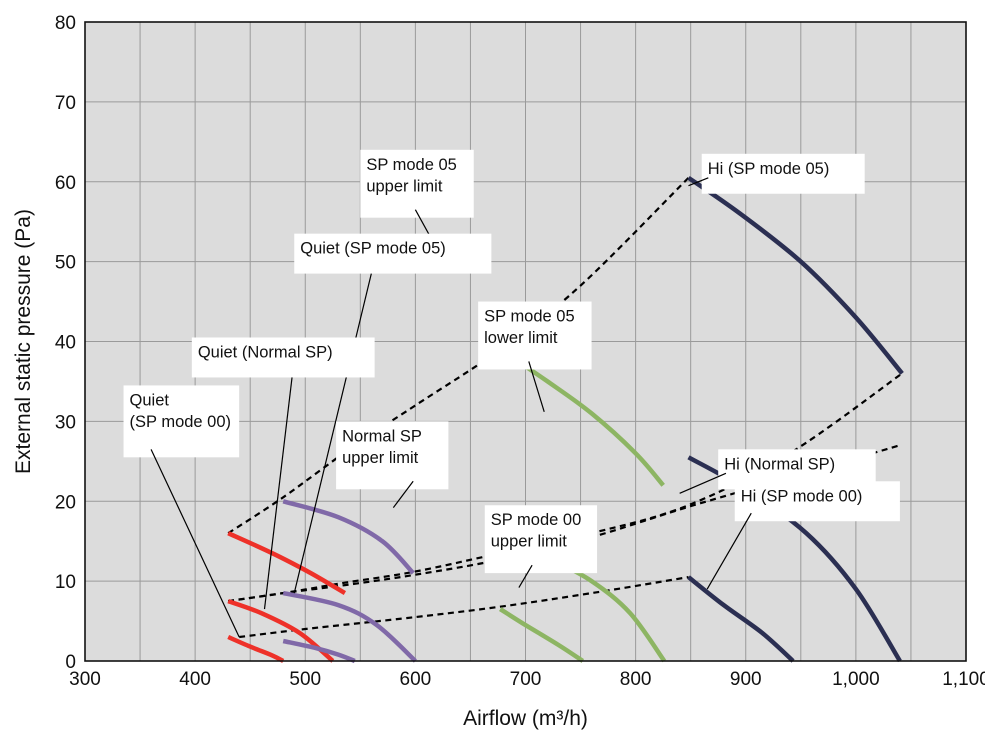  I want to click on x-tick-label: 400, so click(195, 679).